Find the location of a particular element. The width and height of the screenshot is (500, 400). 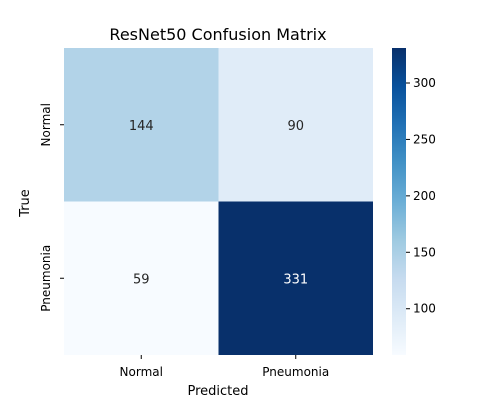

cell-value-label: 90 is located at coordinates (295, 126).